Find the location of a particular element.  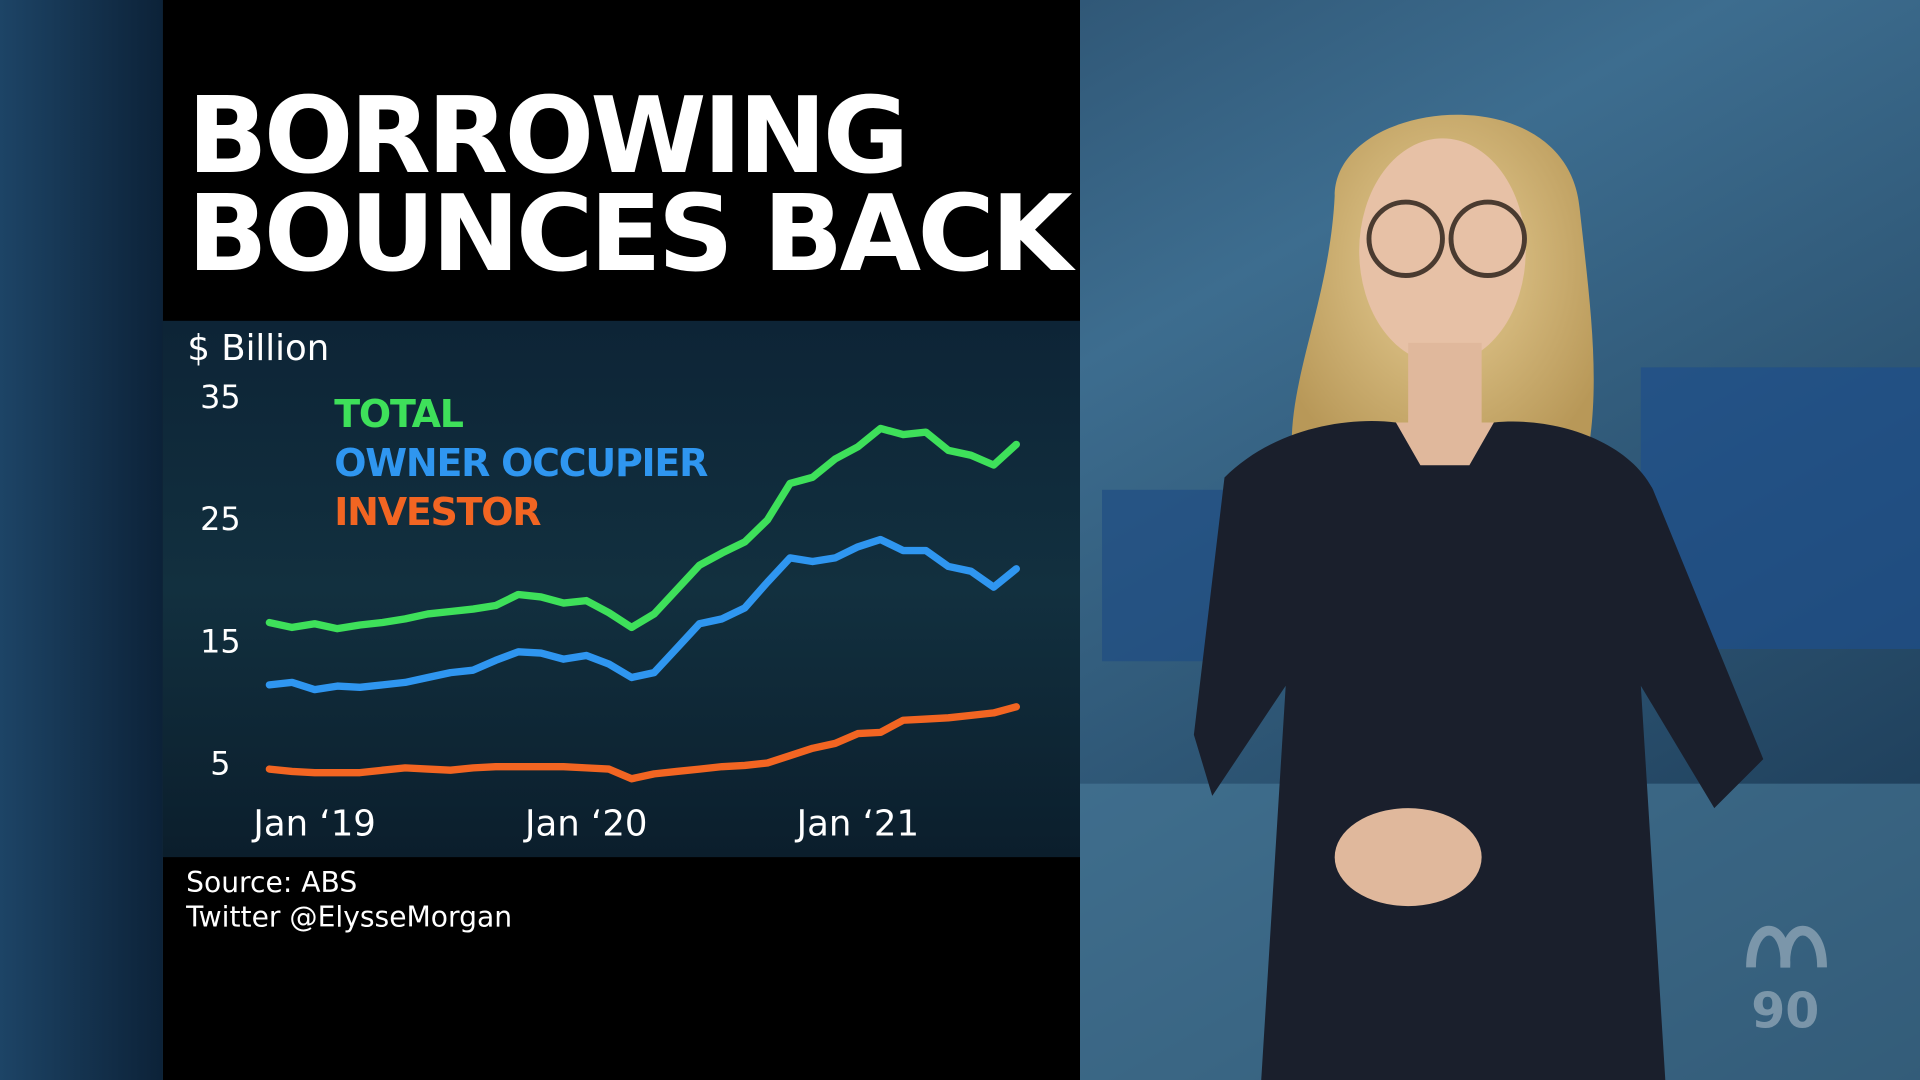

y-tick-label: 15 is located at coordinates (220, 641).